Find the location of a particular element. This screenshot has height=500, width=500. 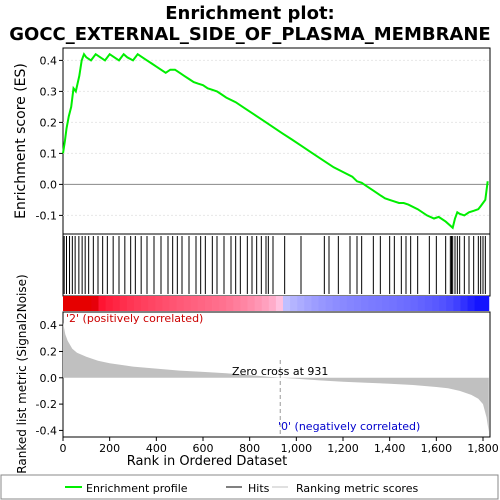

es-y-axis-title: Enrichment score (ES) is located at coordinates (21, 141).